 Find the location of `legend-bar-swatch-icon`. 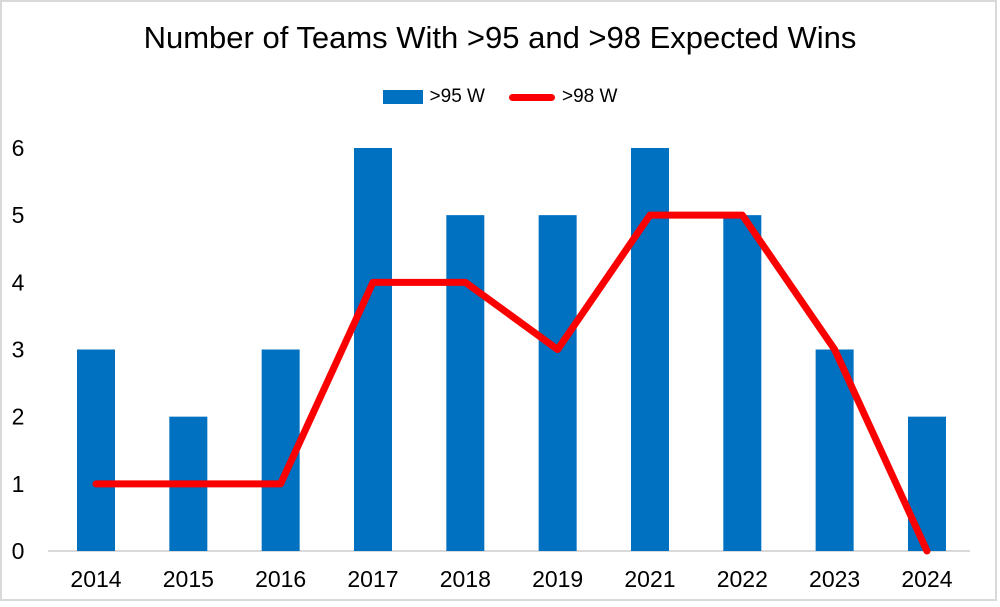

legend-bar-swatch-icon is located at coordinates (402, 97).